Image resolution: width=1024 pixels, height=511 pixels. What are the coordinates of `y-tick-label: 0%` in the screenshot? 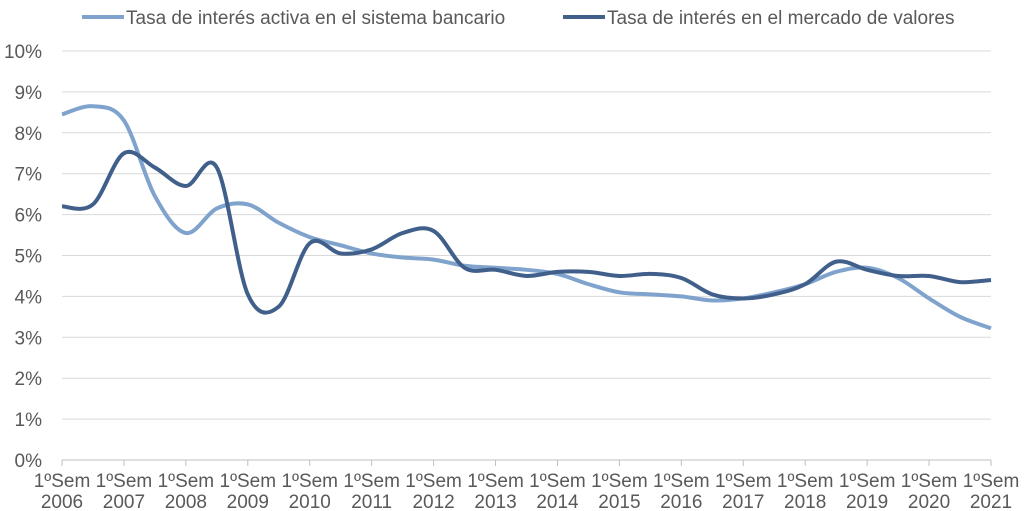 It's located at (29, 461).